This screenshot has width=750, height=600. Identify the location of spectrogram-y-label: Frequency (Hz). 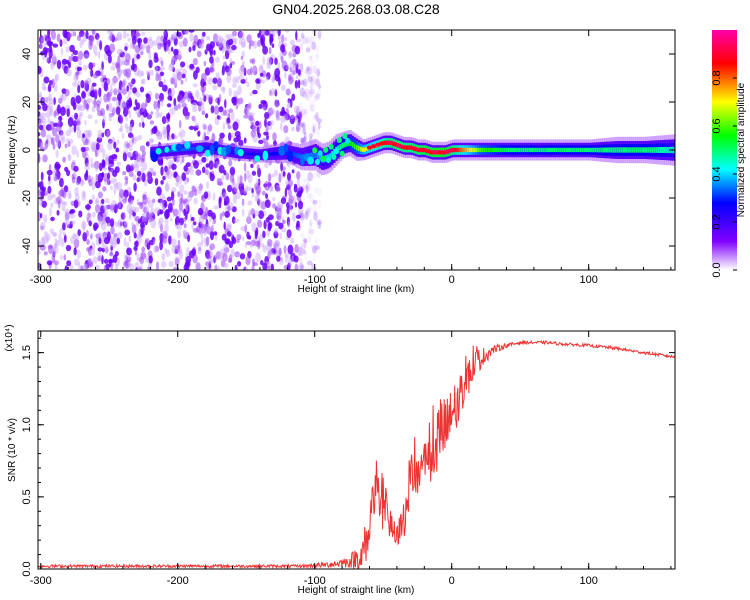
(12, 150).